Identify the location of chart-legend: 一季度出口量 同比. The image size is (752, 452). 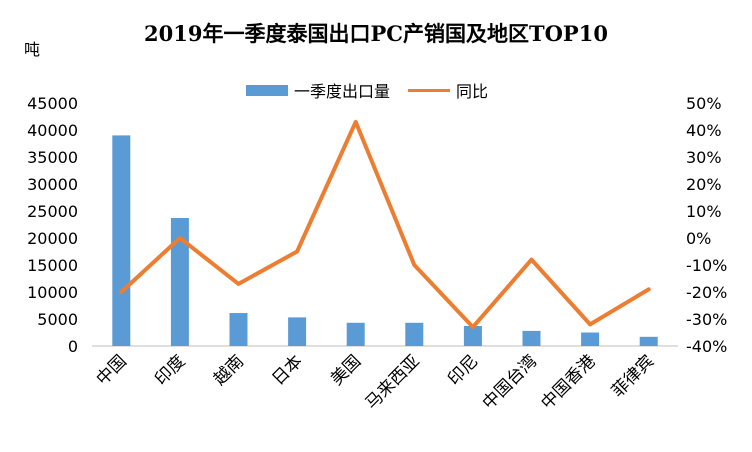
(376, 90).